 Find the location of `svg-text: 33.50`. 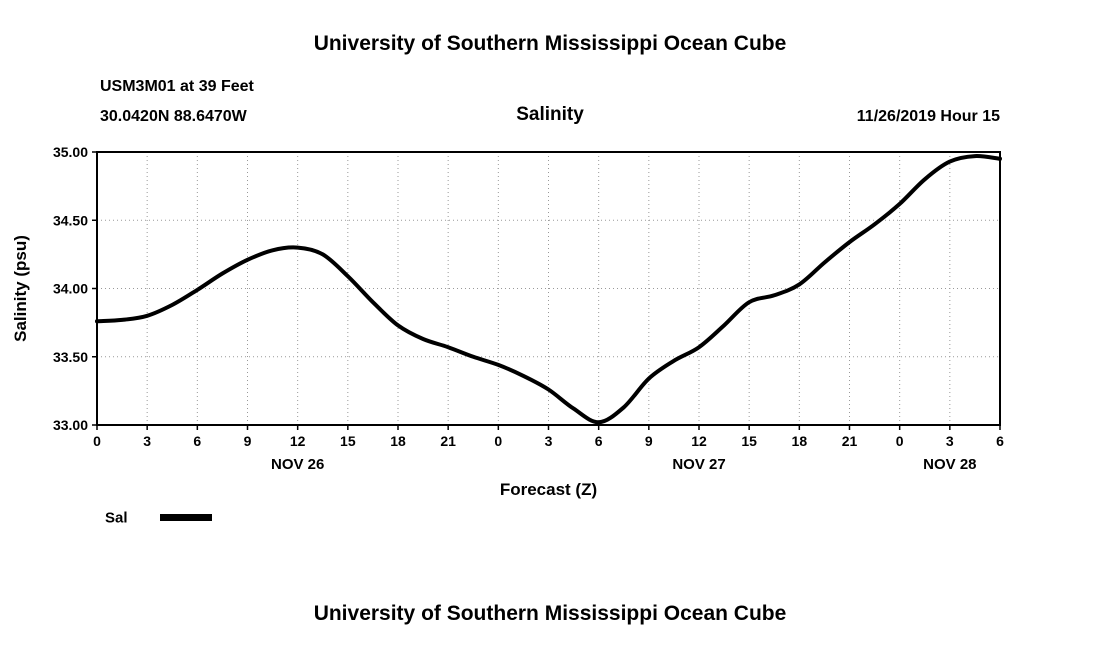

svg-text: 33.50 is located at coordinates (70, 357).